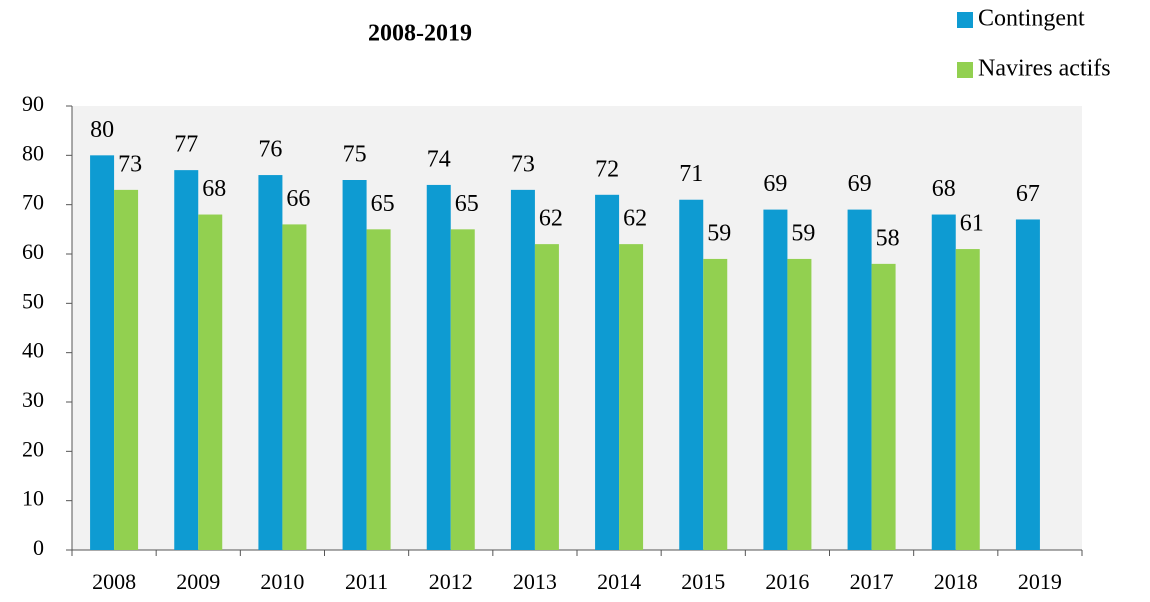  What do you see at coordinates (33, 399) in the screenshot?
I see `y-tick-label: 30` at bounding box center [33, 399].